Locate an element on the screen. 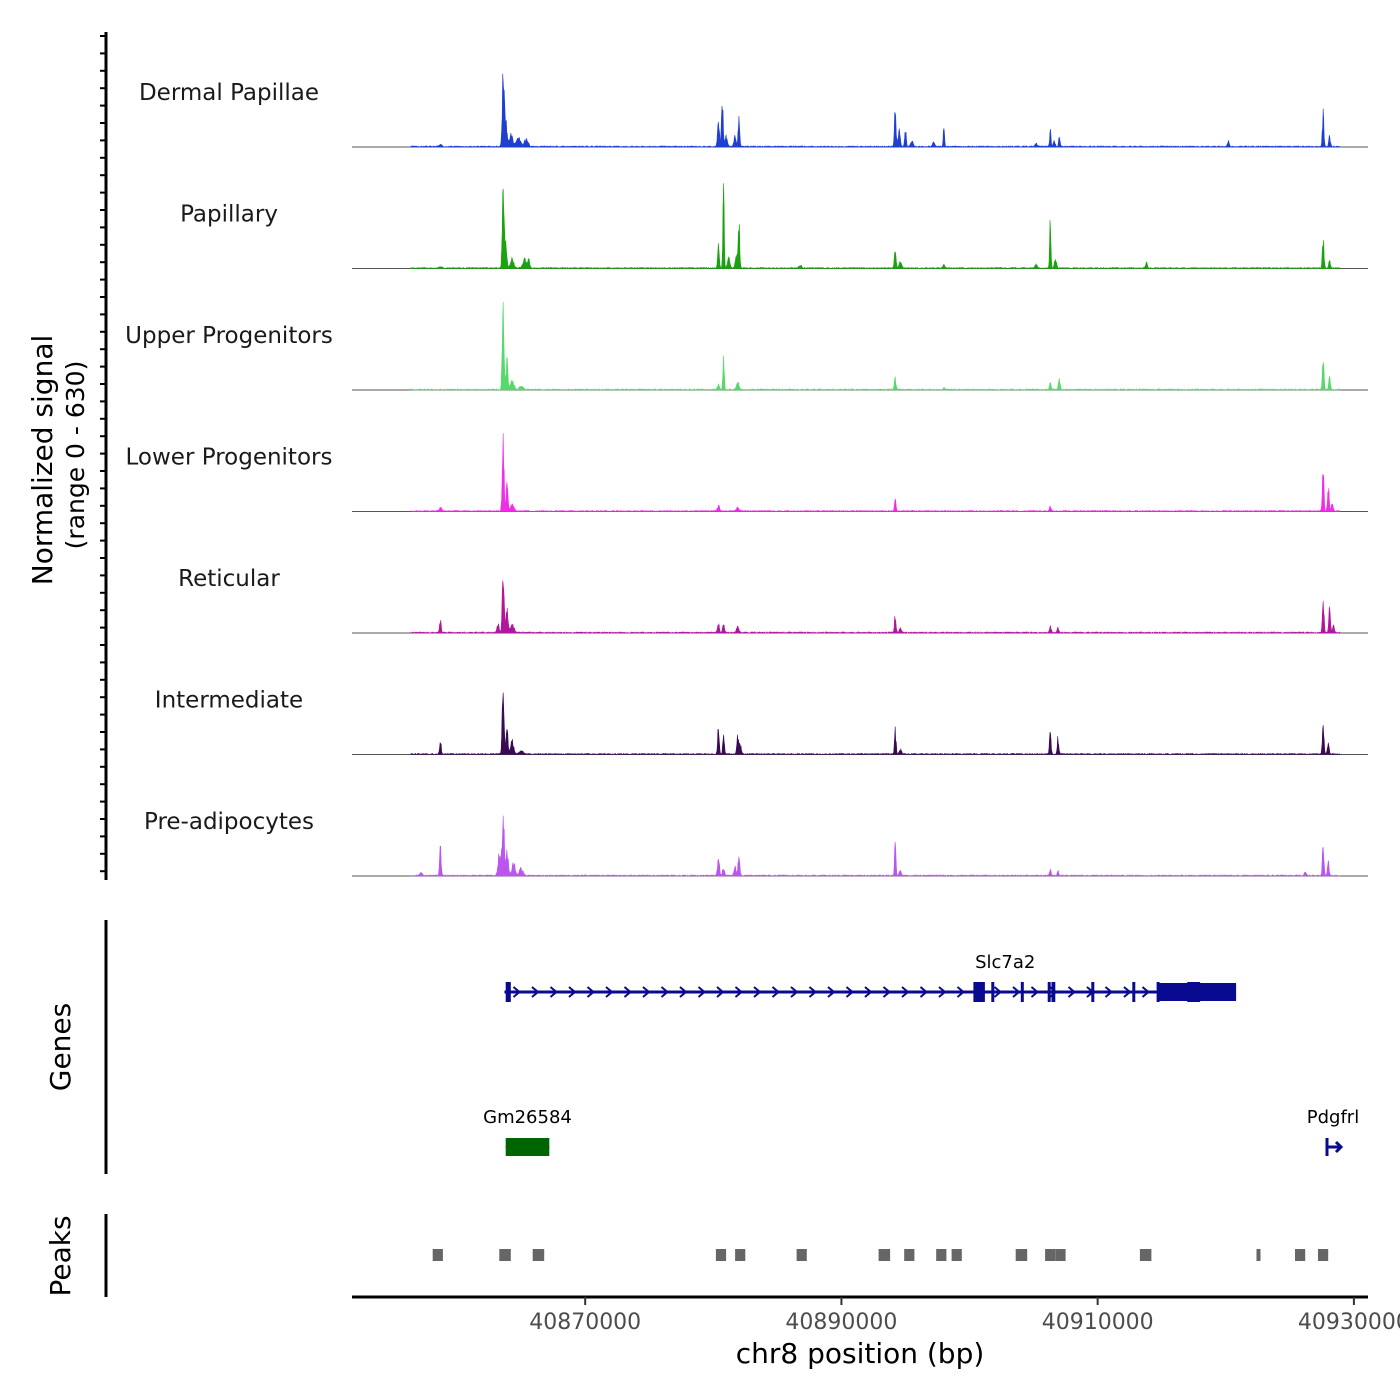 This screenshot has height=1400, width=1400. track-lower-progenitors: Lower Progenitors is located at coordinates (747, 473).